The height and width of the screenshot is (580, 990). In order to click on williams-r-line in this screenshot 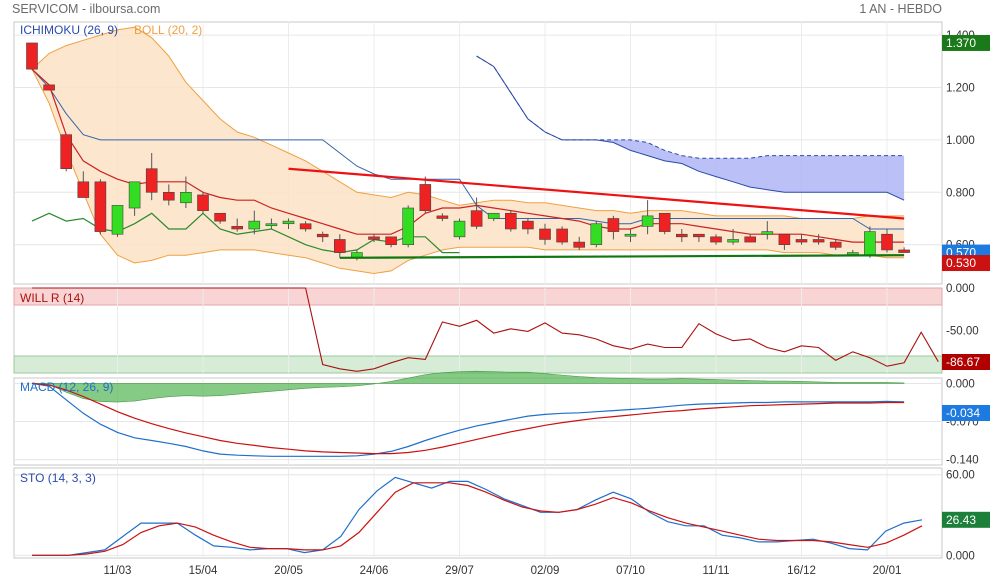, I will do `click(485, 329)`.